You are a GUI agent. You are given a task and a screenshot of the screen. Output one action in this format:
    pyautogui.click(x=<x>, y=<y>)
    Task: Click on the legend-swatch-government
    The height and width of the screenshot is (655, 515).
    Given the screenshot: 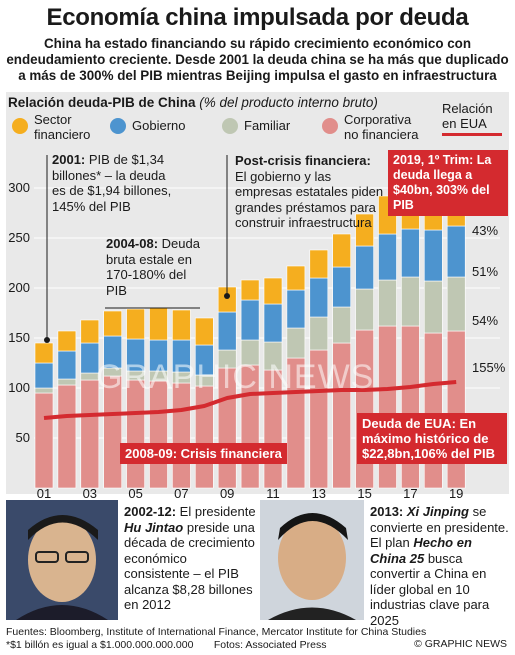 What is the action you would take?
    pyautogui.click(x=118, y=126)
    